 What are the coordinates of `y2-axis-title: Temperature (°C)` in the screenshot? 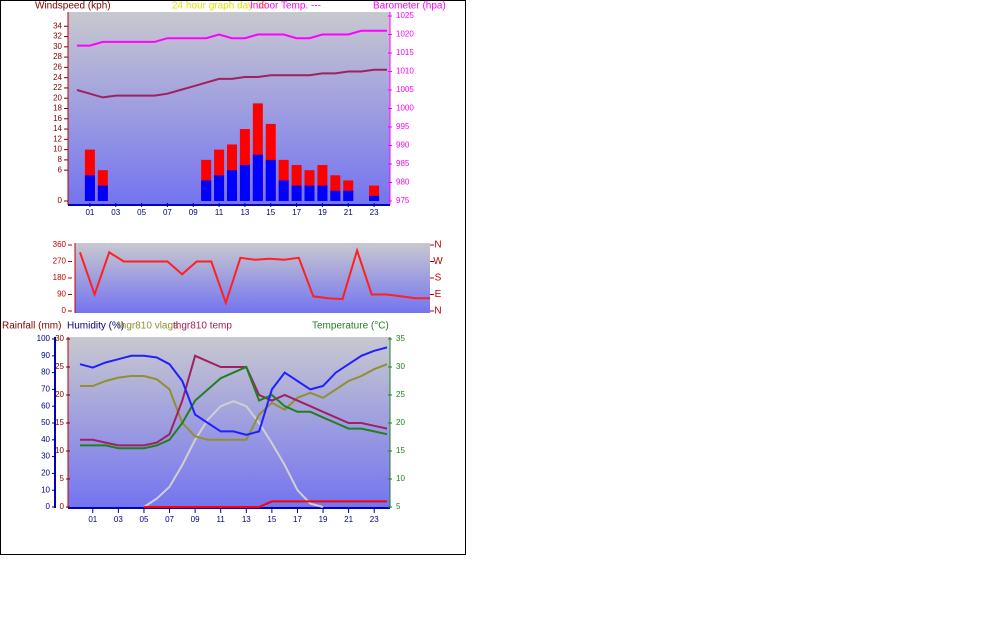 It's located at (350, 326).